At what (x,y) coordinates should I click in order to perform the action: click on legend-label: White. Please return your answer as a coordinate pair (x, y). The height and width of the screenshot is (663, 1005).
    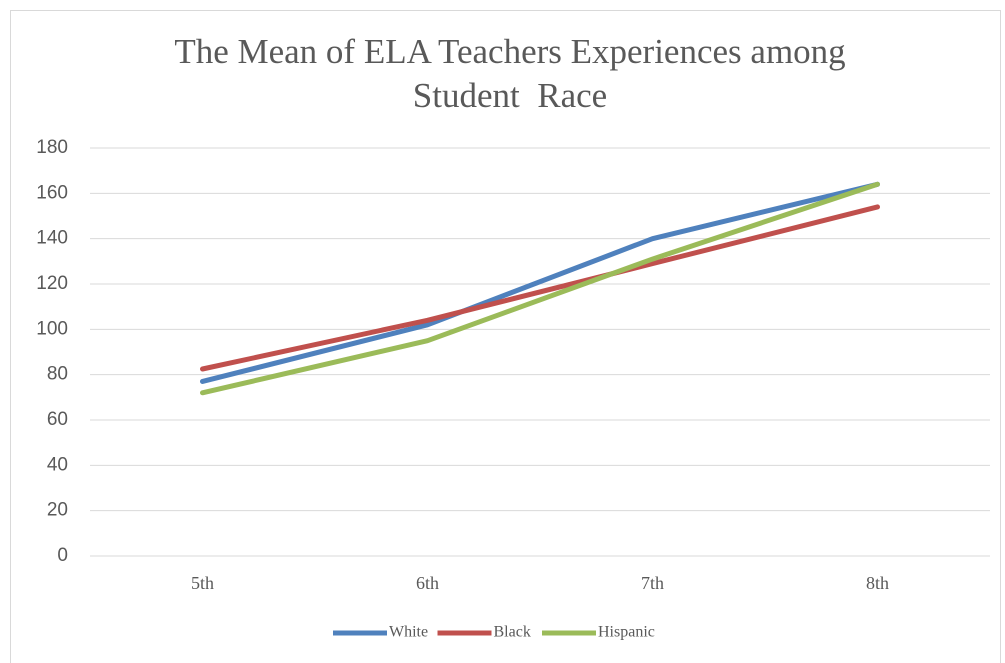
    Looking at the image, I should click on (408, 632).